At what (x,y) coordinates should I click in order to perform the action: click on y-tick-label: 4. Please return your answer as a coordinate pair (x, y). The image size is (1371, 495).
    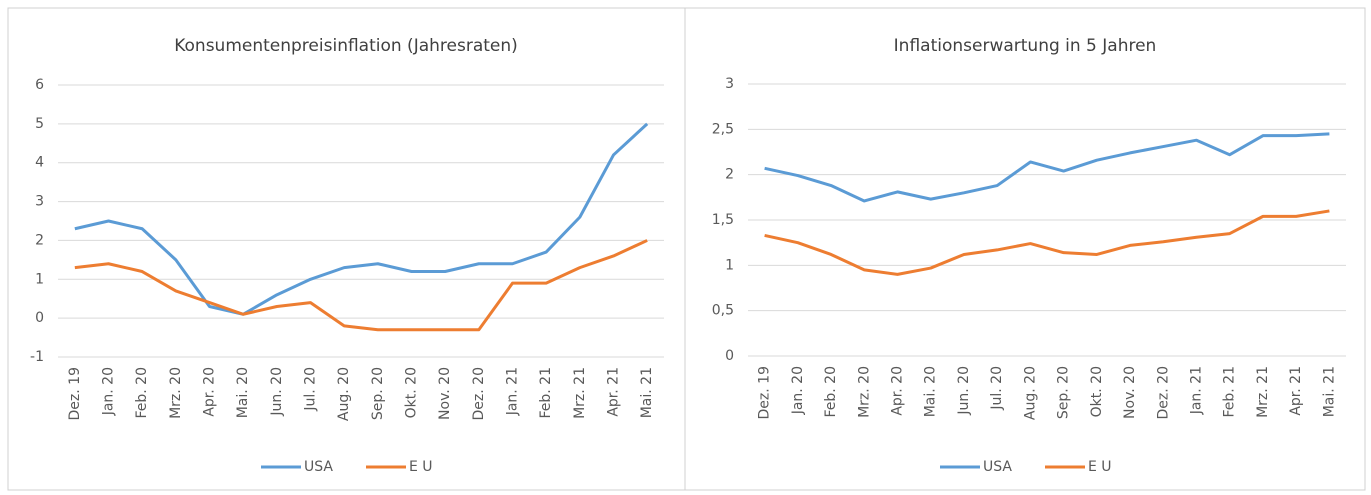
    Looking at the image, I should click on (39, 163).